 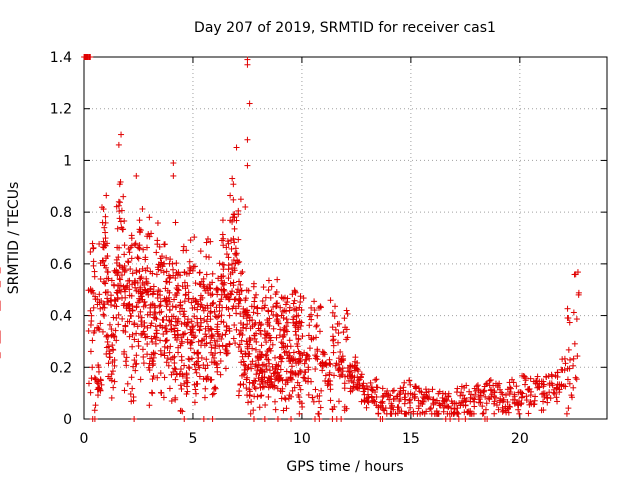 What do you see at coordinates (520, 439) in the screenshot?
I see `x-tick-label: 20` at bounding box center [520, 439].